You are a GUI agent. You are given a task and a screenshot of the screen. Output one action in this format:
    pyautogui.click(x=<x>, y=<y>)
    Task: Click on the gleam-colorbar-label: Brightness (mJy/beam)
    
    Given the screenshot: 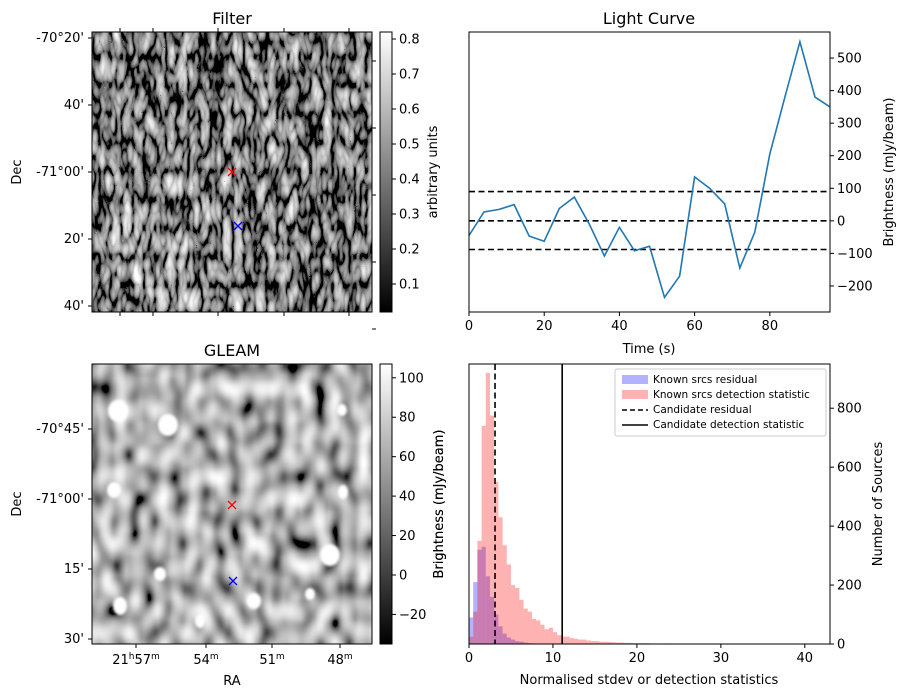 What is the action you would take?
    pyautogui.click(x=439, y=504)
    